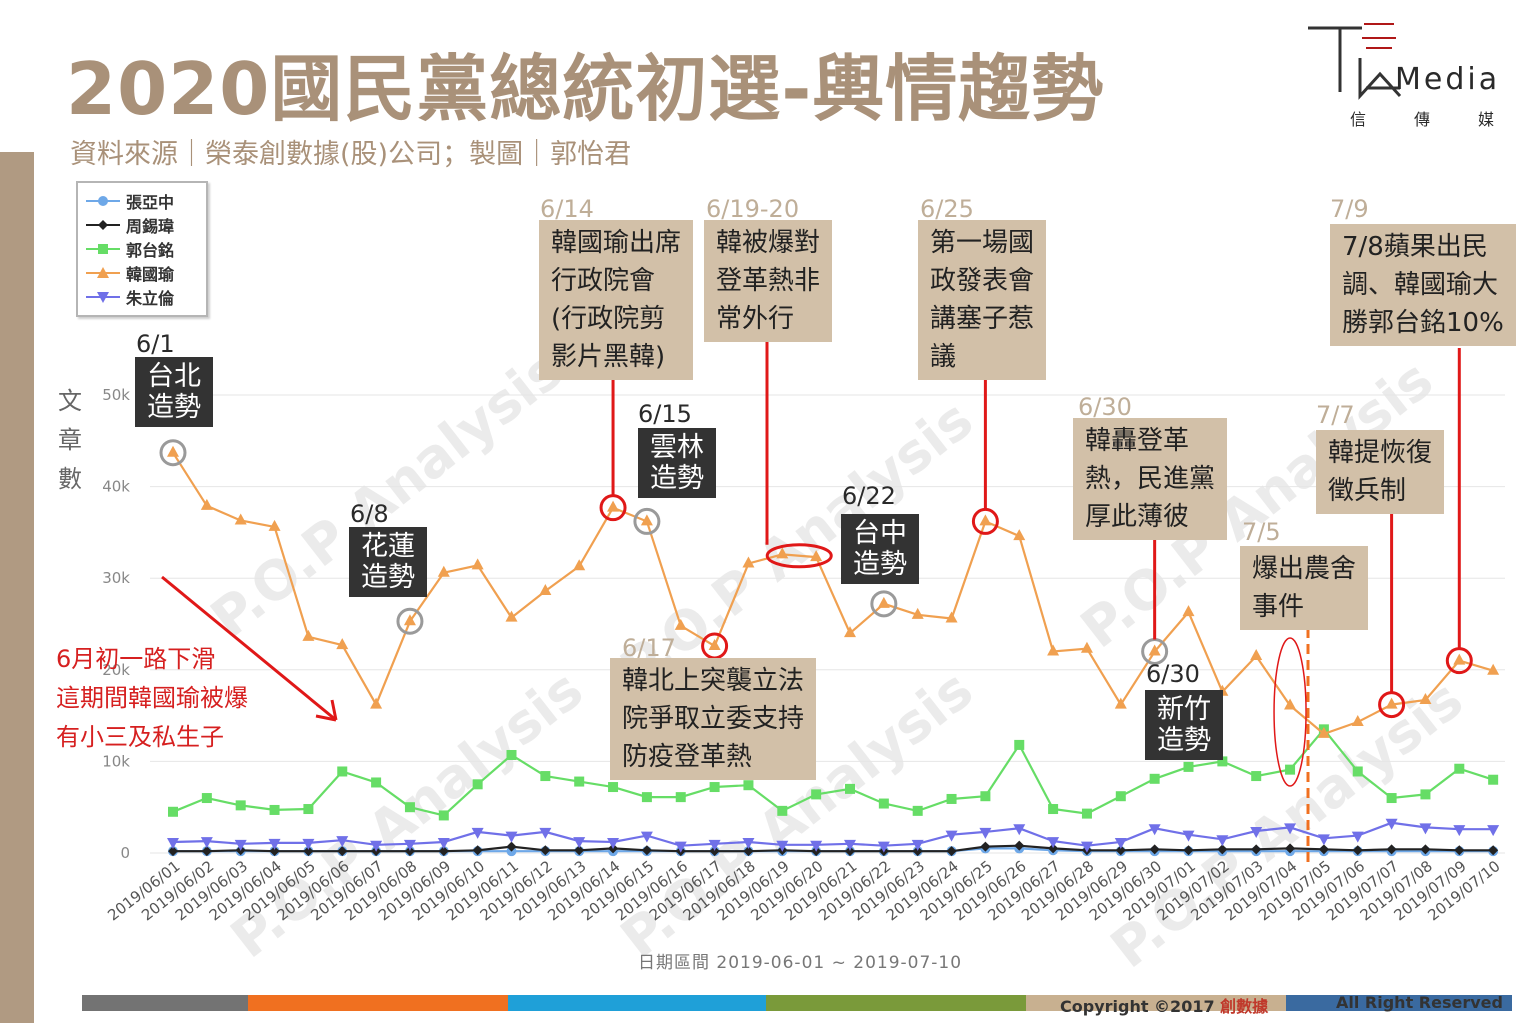 The image size is (1536, 1023). I want to click on legend-marker-triangle-down-icon, so click(103, 297).